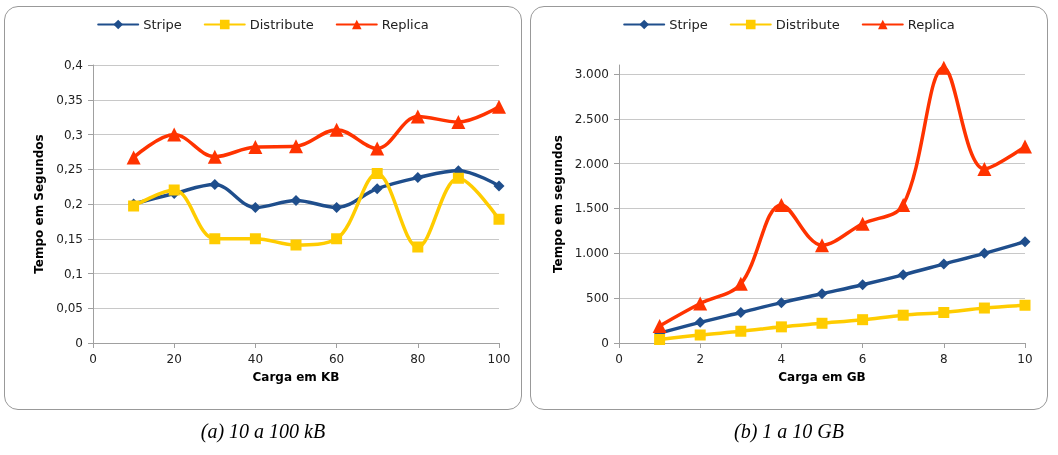 The width and height of the screenshot is (1058, 455). What do you see at coordinates (1025, 359) in the screenshot?
I see `x-tick-label: 10` at bounding box center [1025, 359].